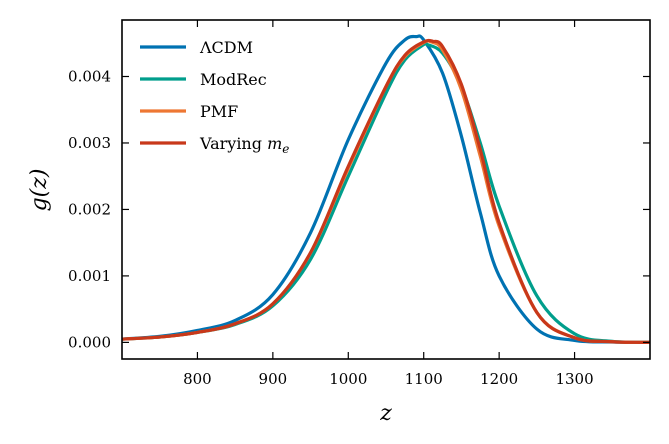 The width and height of the screenshot is (669, 444). I want to click on x-tick-label: 1100, so click(424, 379).